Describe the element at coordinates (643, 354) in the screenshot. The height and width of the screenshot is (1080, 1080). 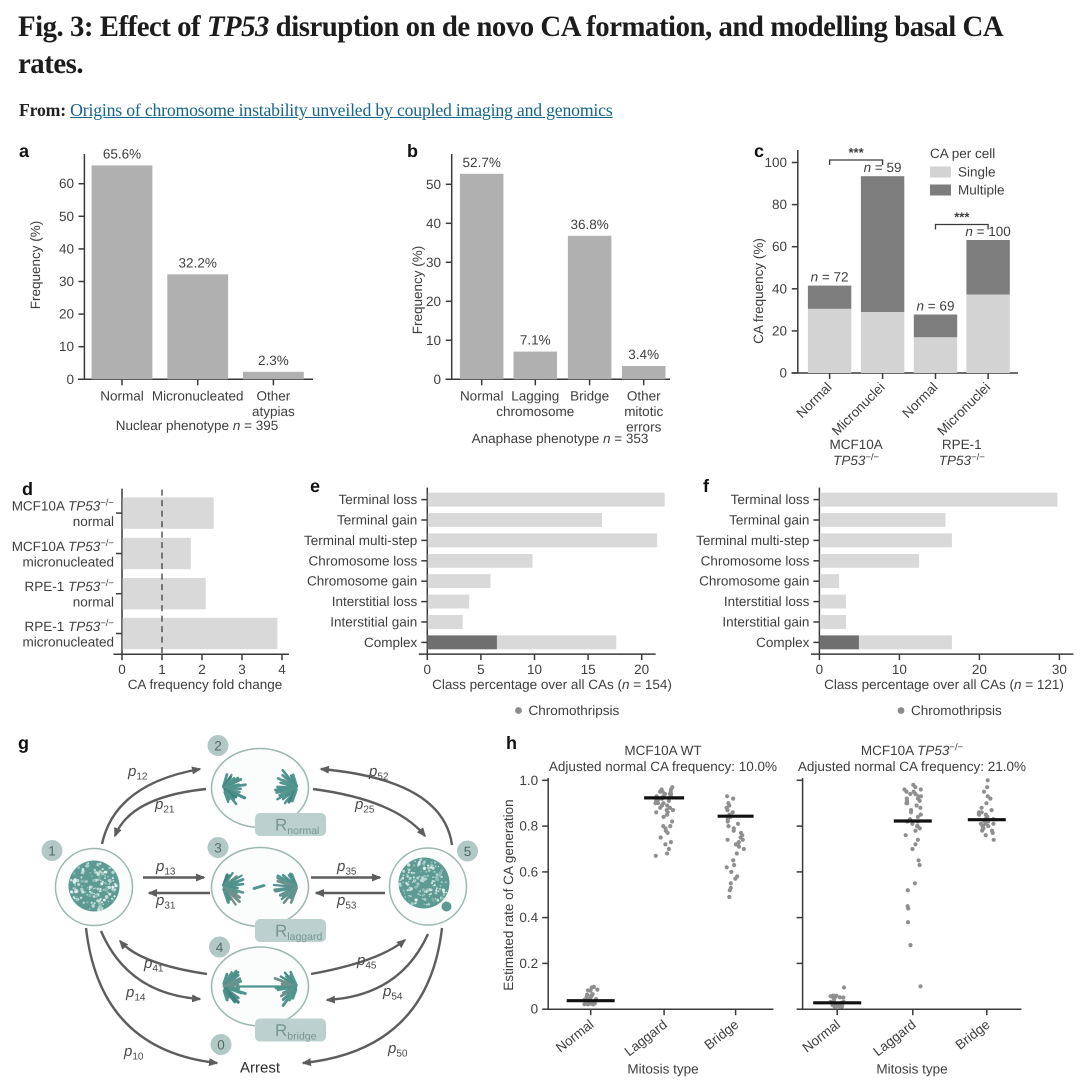
I see `svg-text: 3.4%` at that location.